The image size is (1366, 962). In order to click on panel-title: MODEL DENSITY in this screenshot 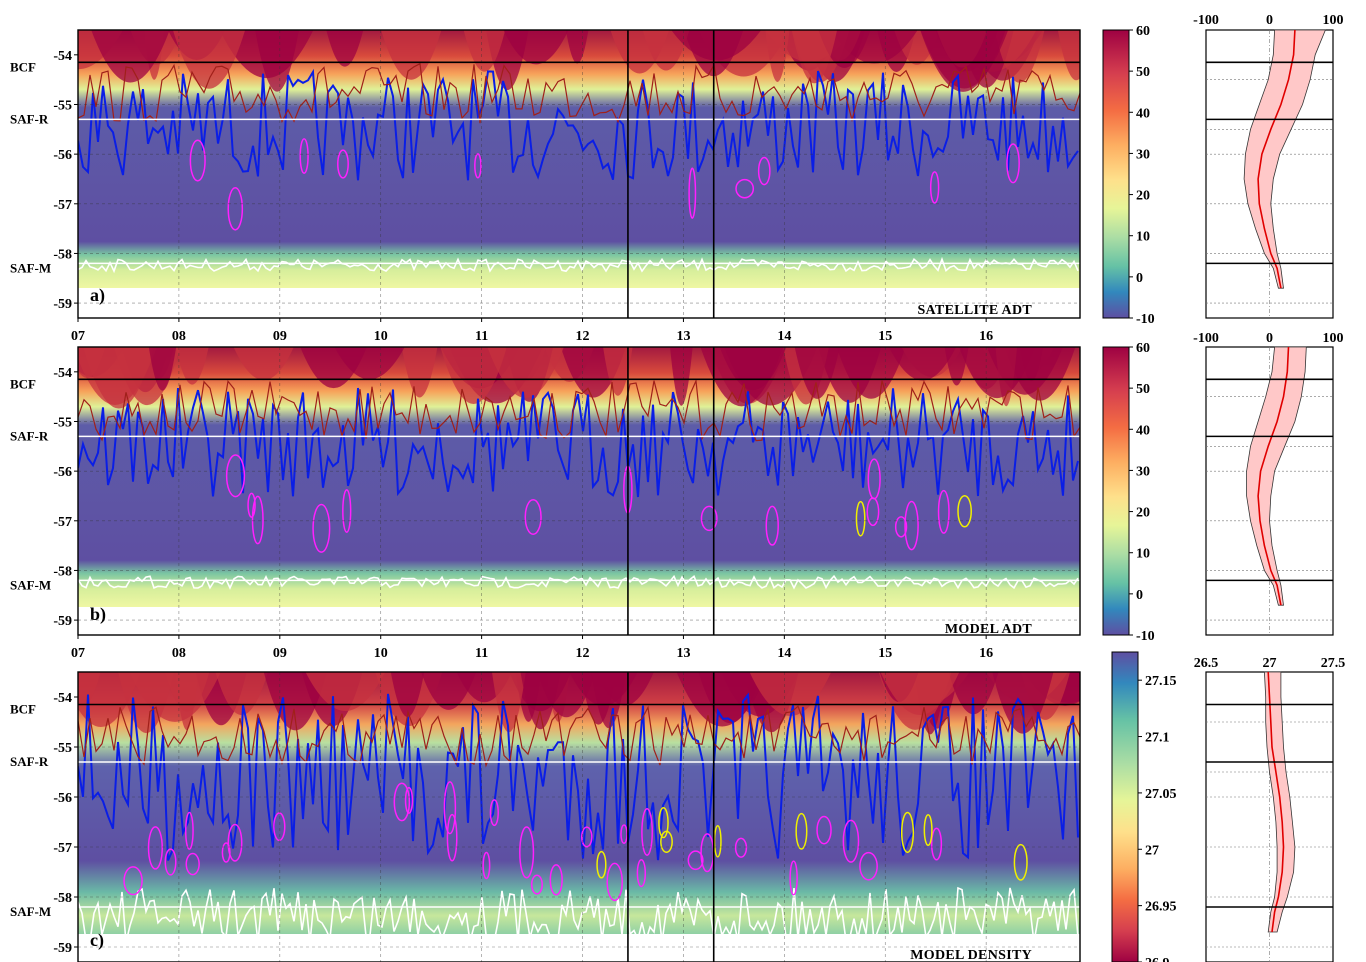, I will do `click(971, 955)`.